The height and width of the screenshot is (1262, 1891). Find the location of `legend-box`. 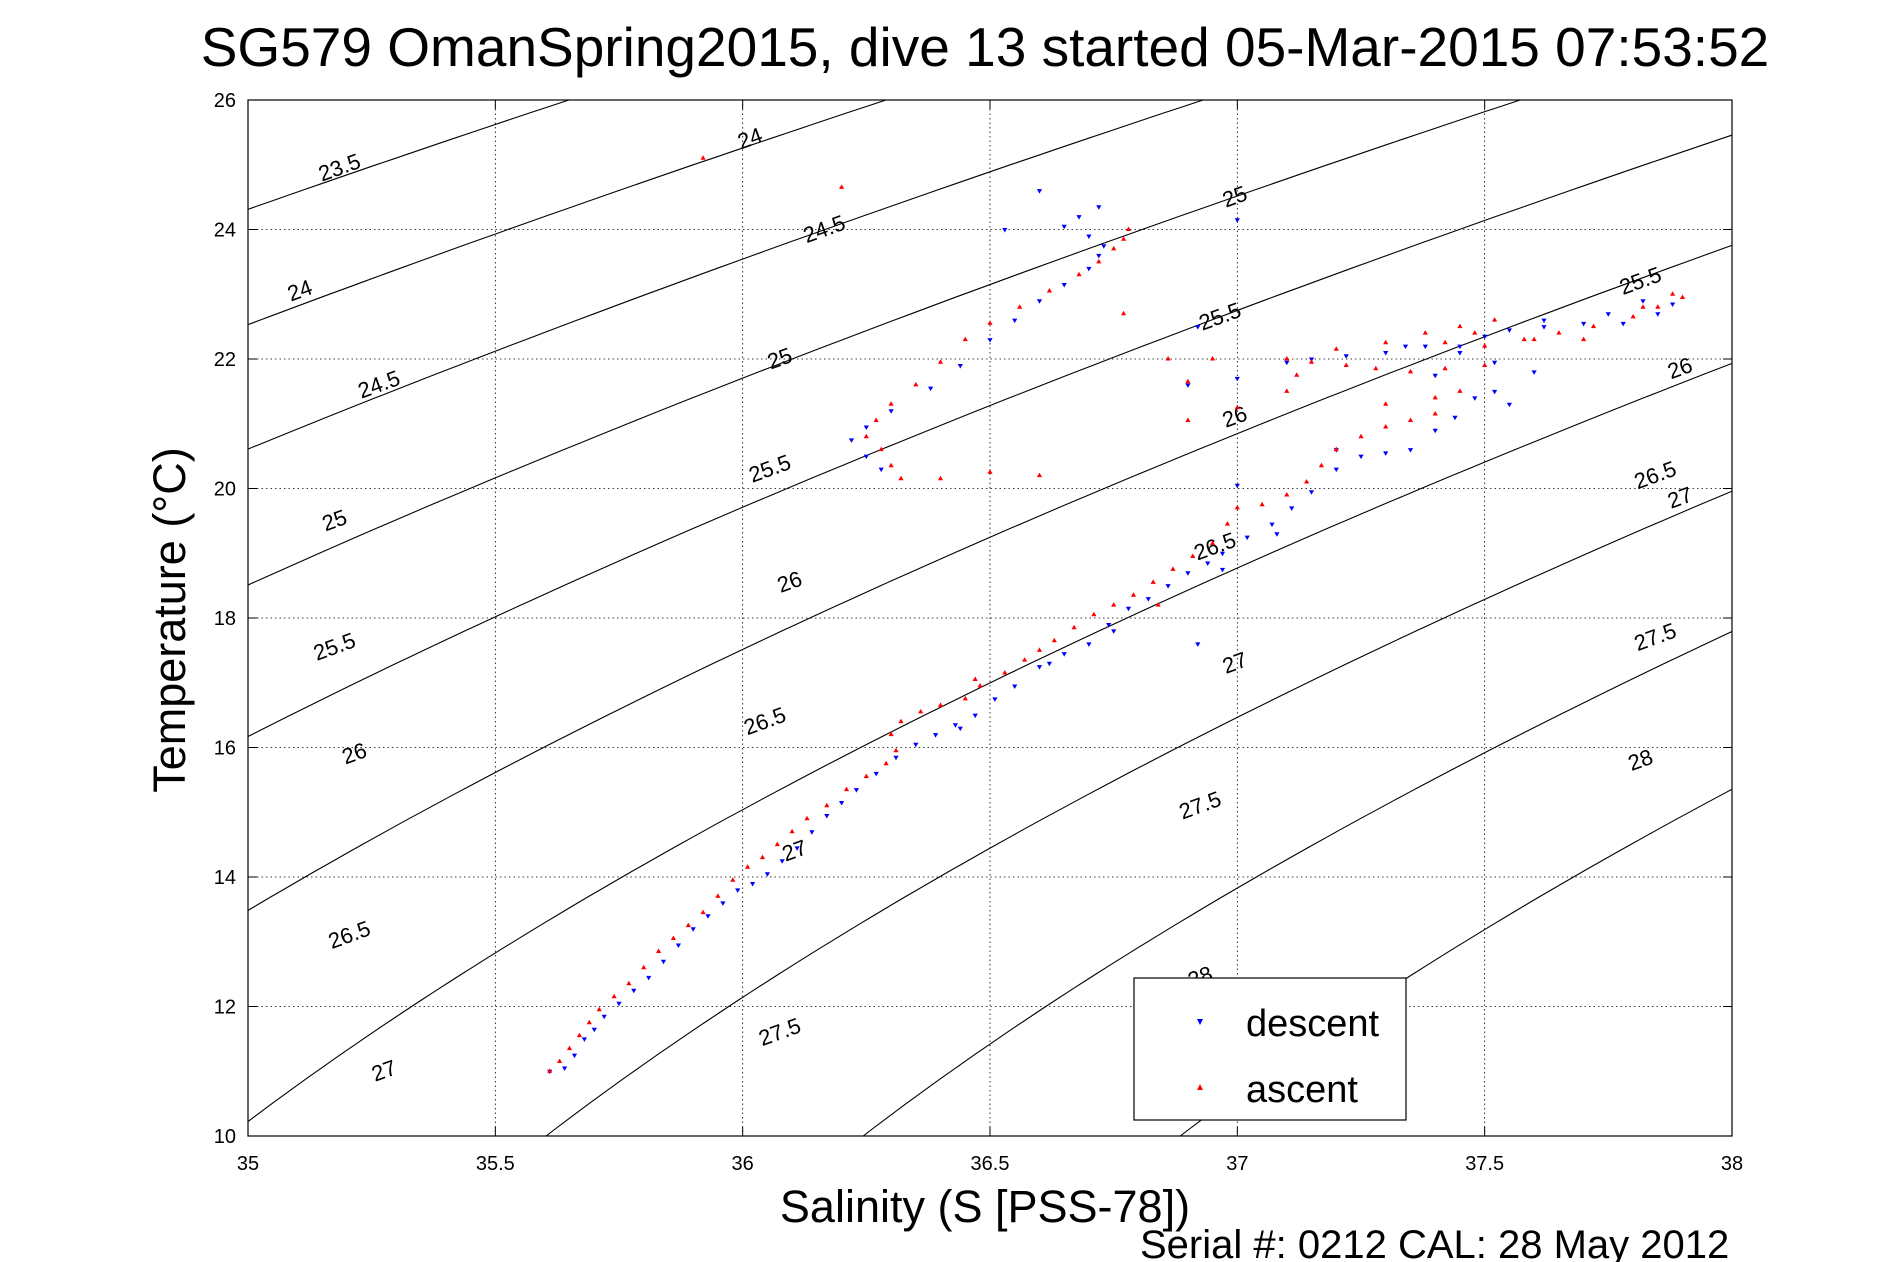

legend-box is located at coordinates (1270, 1049).